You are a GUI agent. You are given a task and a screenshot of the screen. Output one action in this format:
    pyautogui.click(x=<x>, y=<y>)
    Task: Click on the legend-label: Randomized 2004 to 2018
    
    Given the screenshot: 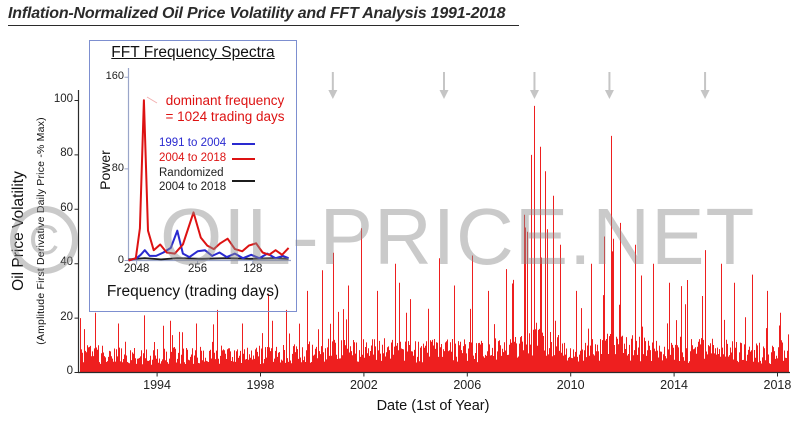 What is the action you would take?
    pyautogui.click(x=193, y=180)
    